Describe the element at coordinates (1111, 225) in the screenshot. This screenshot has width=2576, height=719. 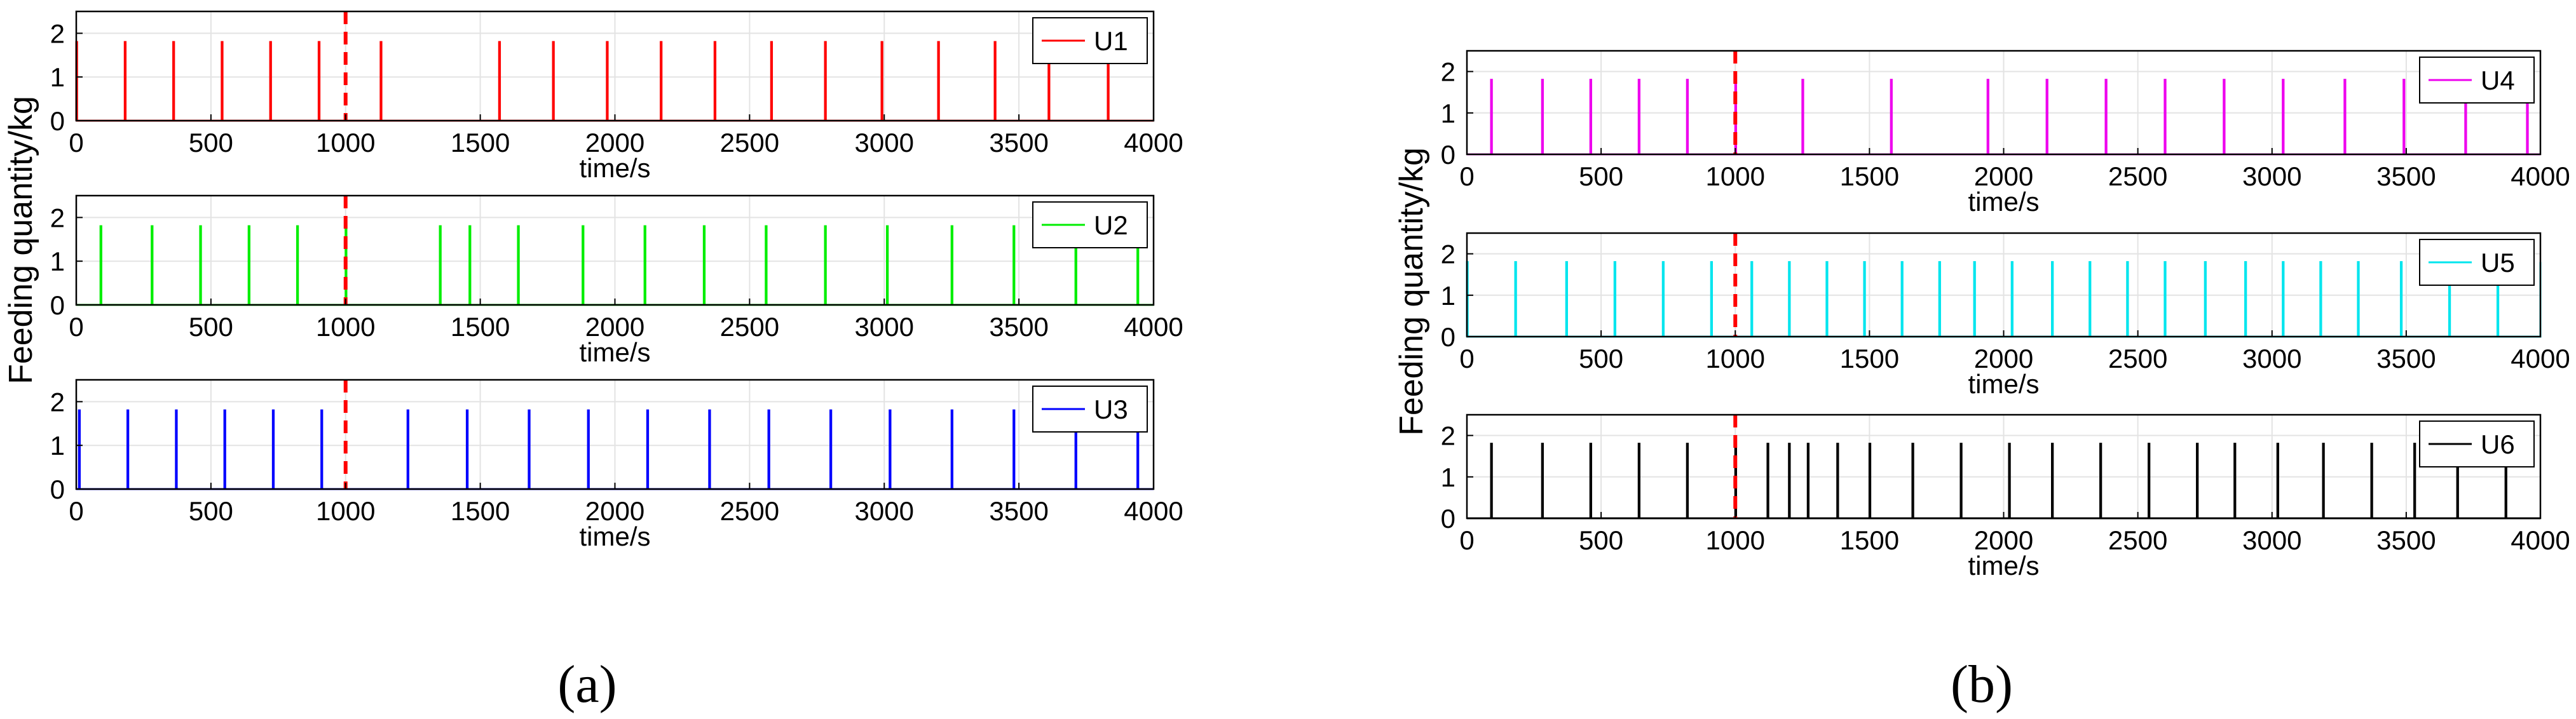
I see `legend-label: U2` at that location.